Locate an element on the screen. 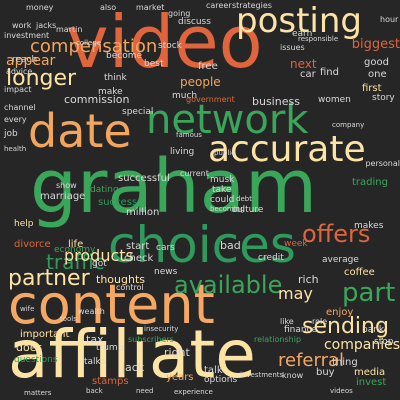  word-million: million is located at coordinates (143, 212).